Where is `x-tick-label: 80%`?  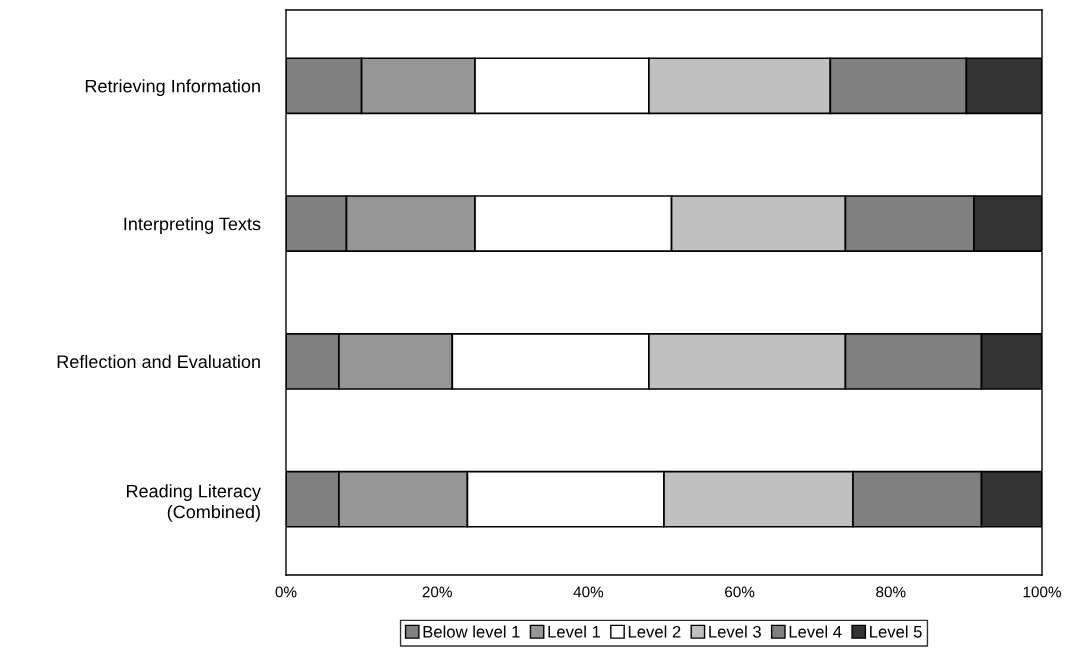 x-tick-label: 80% is located at coordinates (891, 592).